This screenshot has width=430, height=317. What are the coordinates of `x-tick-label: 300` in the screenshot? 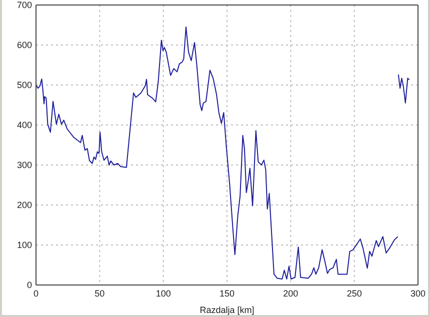 It's located at (418, 293).